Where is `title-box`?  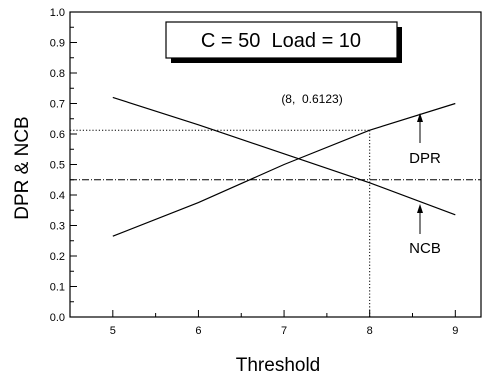
title-box is located at coordinates (281, 40).